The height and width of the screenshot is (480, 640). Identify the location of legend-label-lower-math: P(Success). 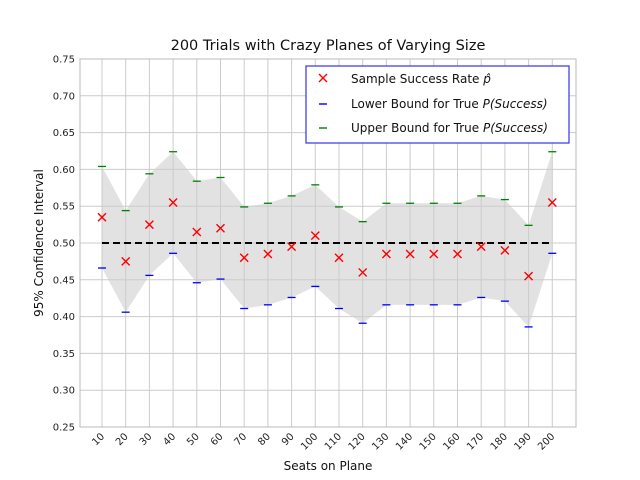
(515, 104).